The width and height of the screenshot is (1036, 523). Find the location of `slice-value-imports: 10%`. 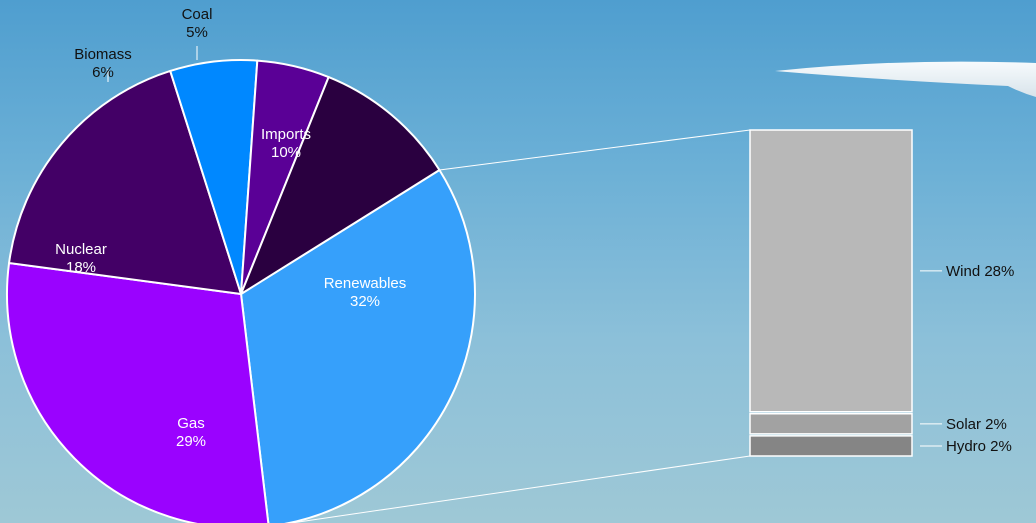

slice-value-imports: 10% is located at coordinates (286, 152).